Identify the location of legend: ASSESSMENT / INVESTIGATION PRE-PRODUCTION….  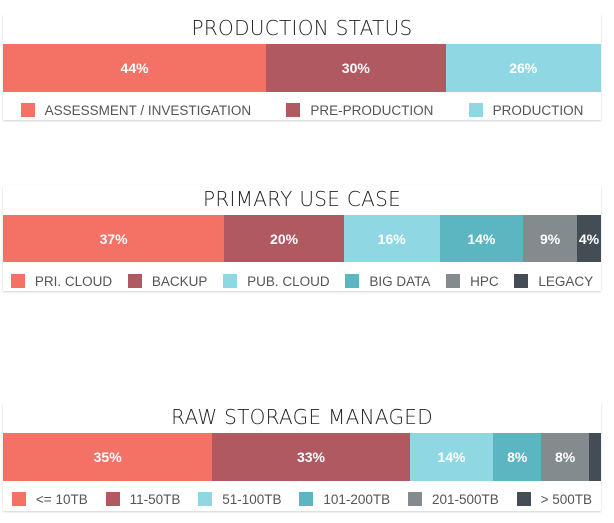
(302, 110).